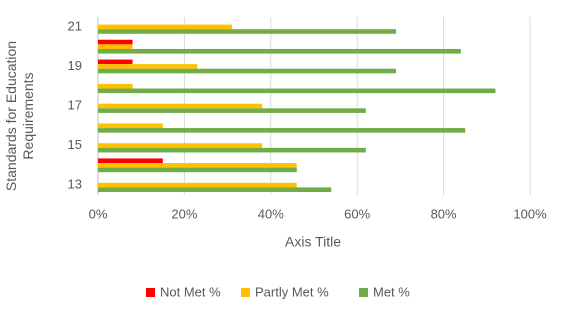 Image resolution: width=562 pixels, height=314 pixels. I want to click on x-tick-label: 0%, so click(98, 213).